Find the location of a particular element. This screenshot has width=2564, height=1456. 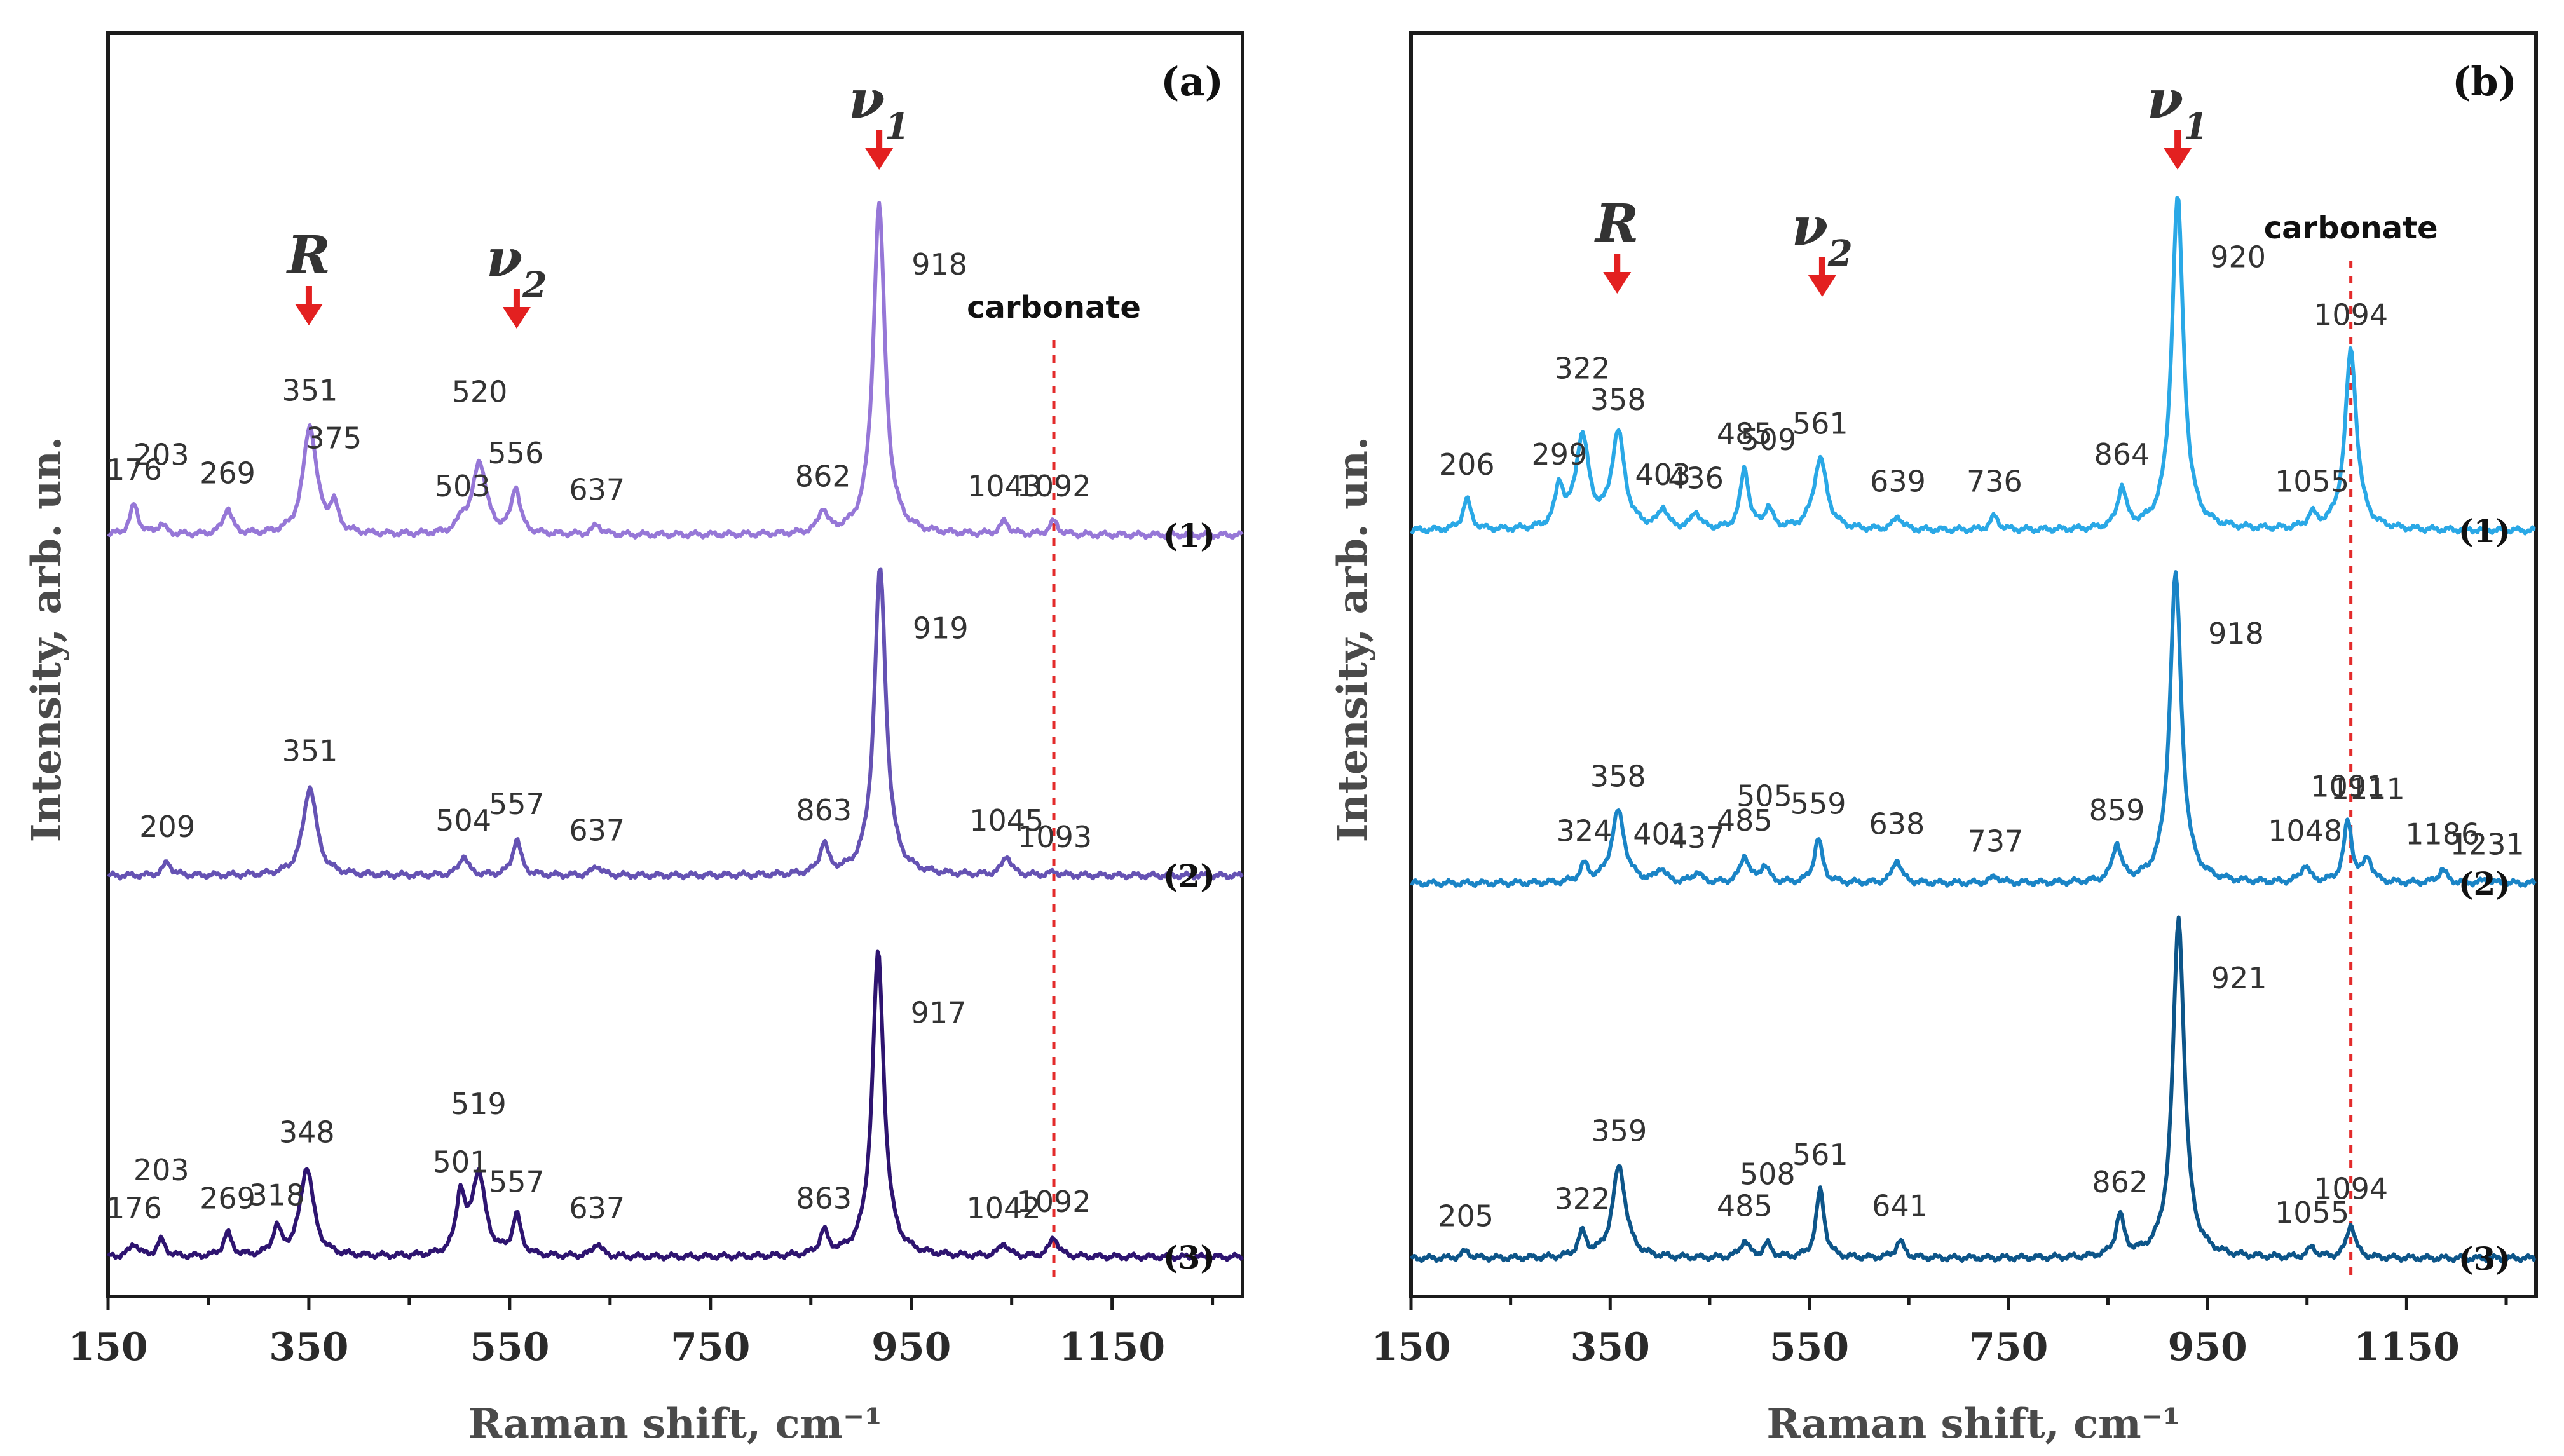

peak-label: 209 is located at coordinates (167, 827).